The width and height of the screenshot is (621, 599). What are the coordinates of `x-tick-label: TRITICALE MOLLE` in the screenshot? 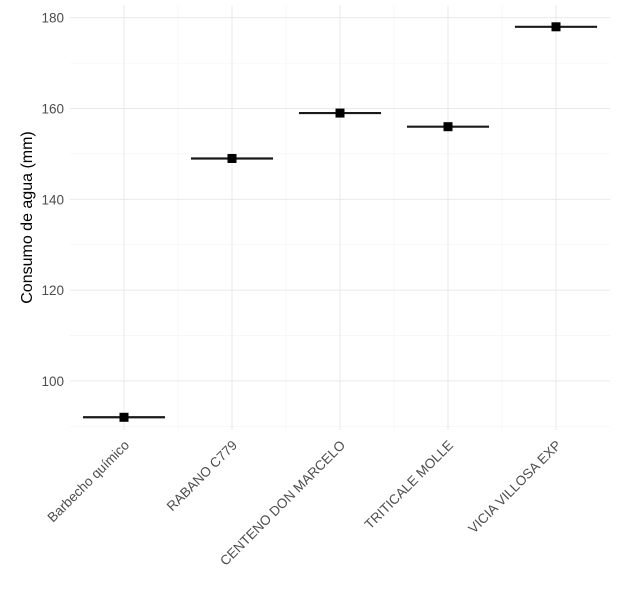 It's located at (409, 485).